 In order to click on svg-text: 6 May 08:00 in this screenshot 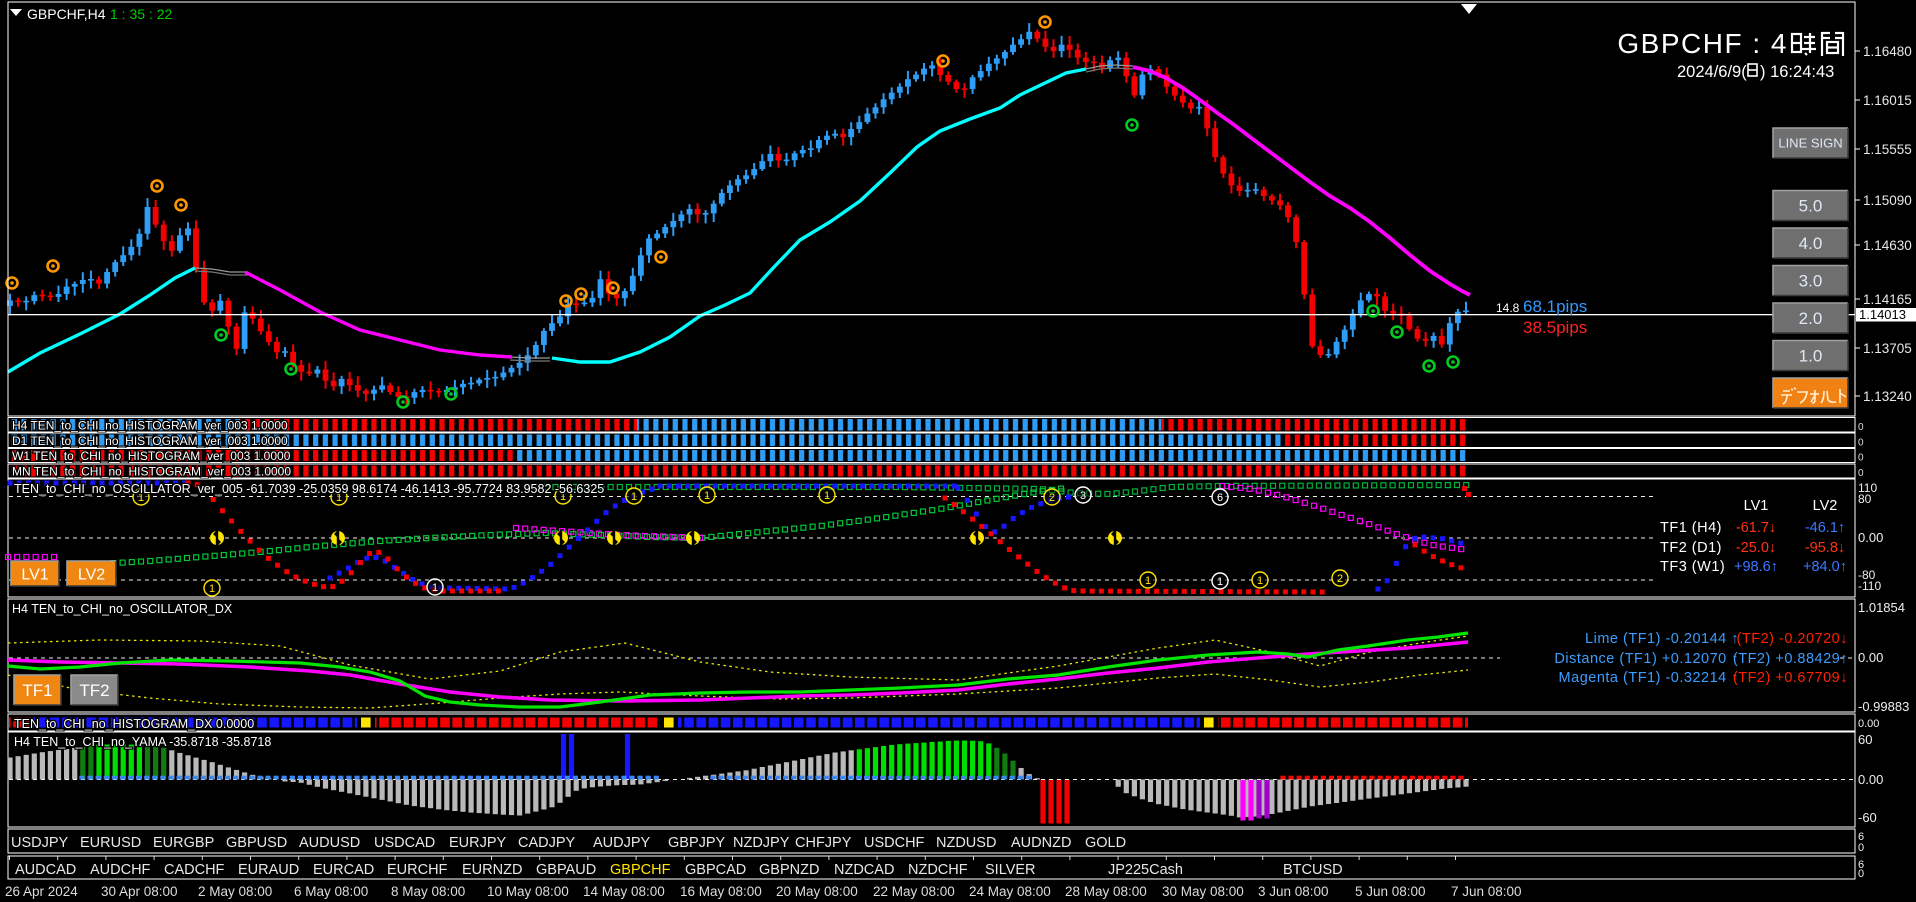, I will do `click(331, 891)`.